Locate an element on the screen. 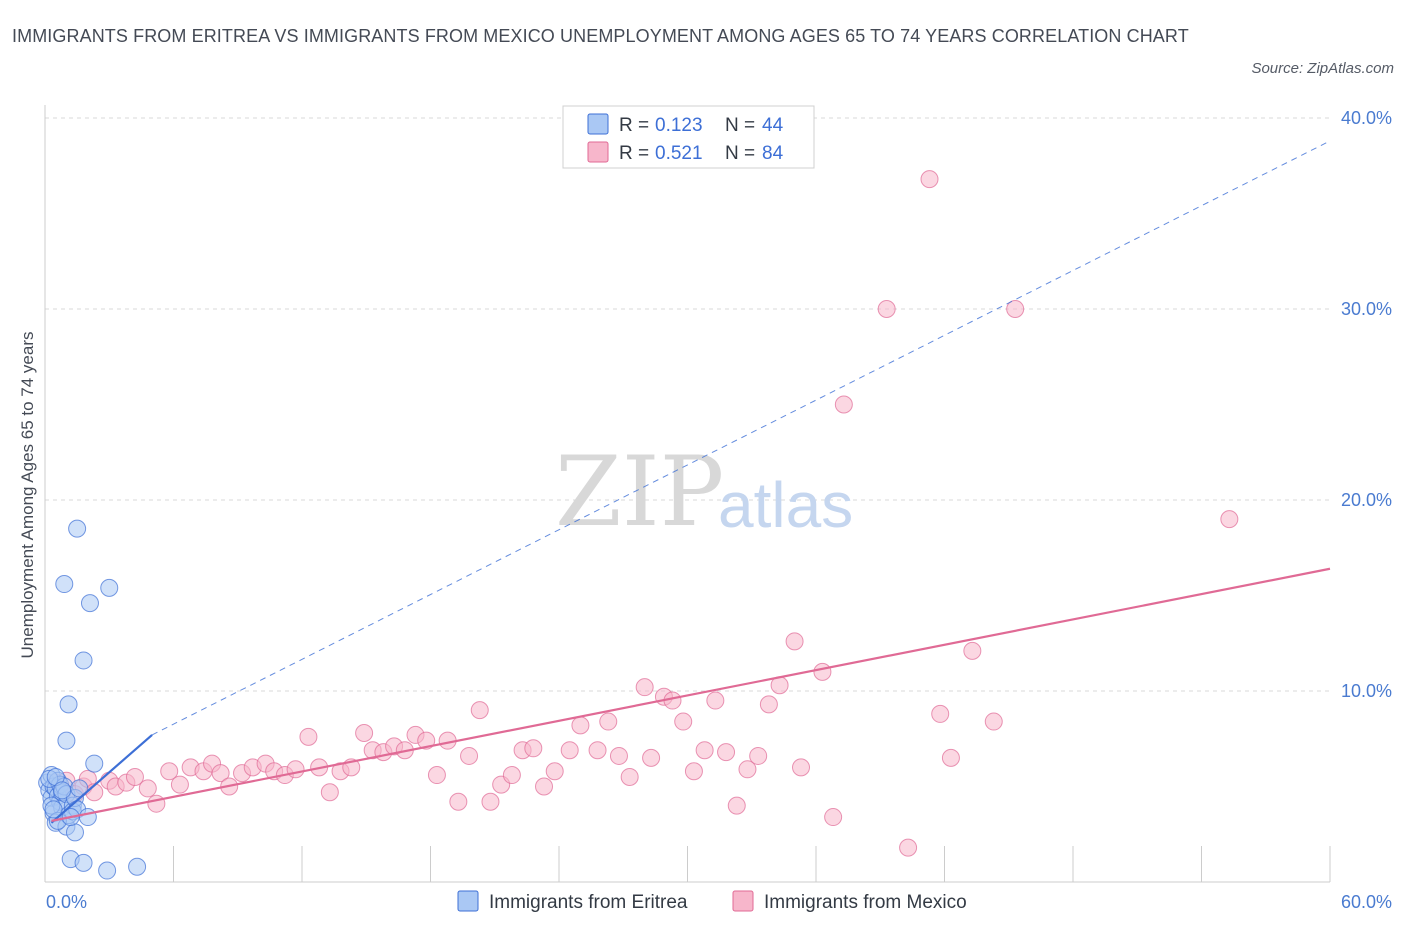 The width and height of the screenshot is (1406, 930). legend-r-label-mexico: R = is located at coordinates (634, 153).